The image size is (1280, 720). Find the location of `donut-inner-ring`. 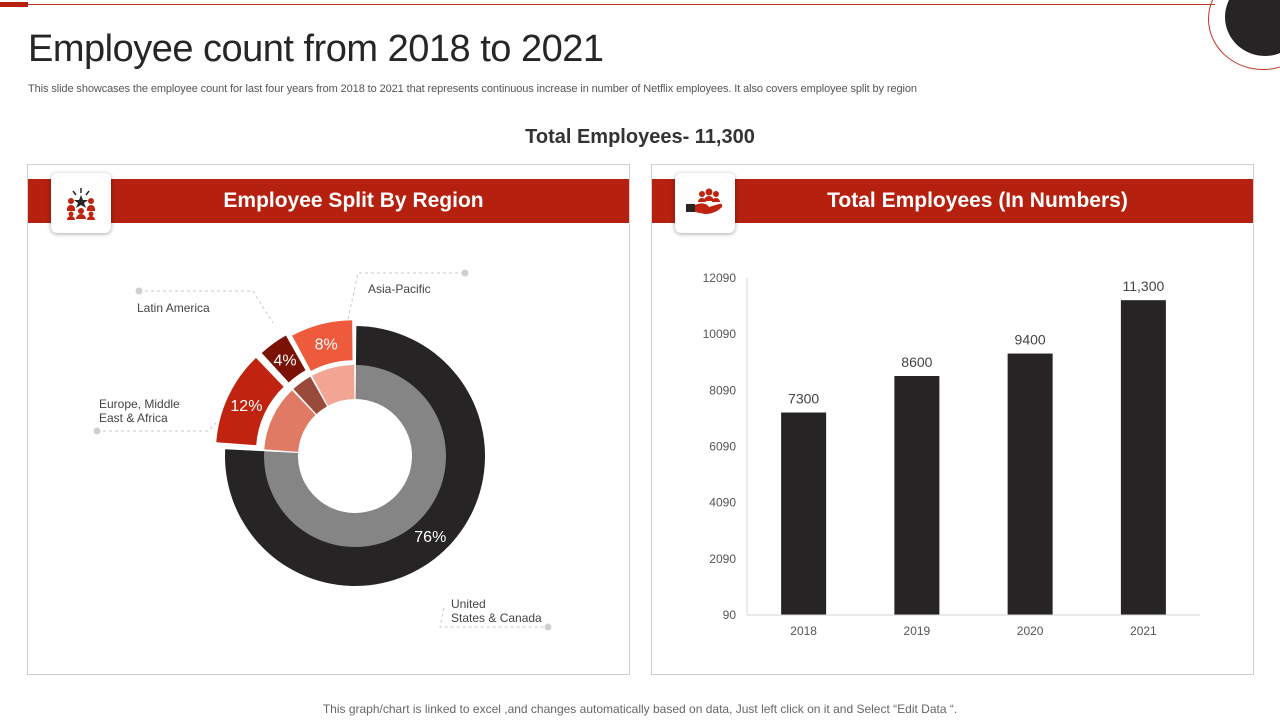

donut-inner-ring is located at coordinates (355, 456).